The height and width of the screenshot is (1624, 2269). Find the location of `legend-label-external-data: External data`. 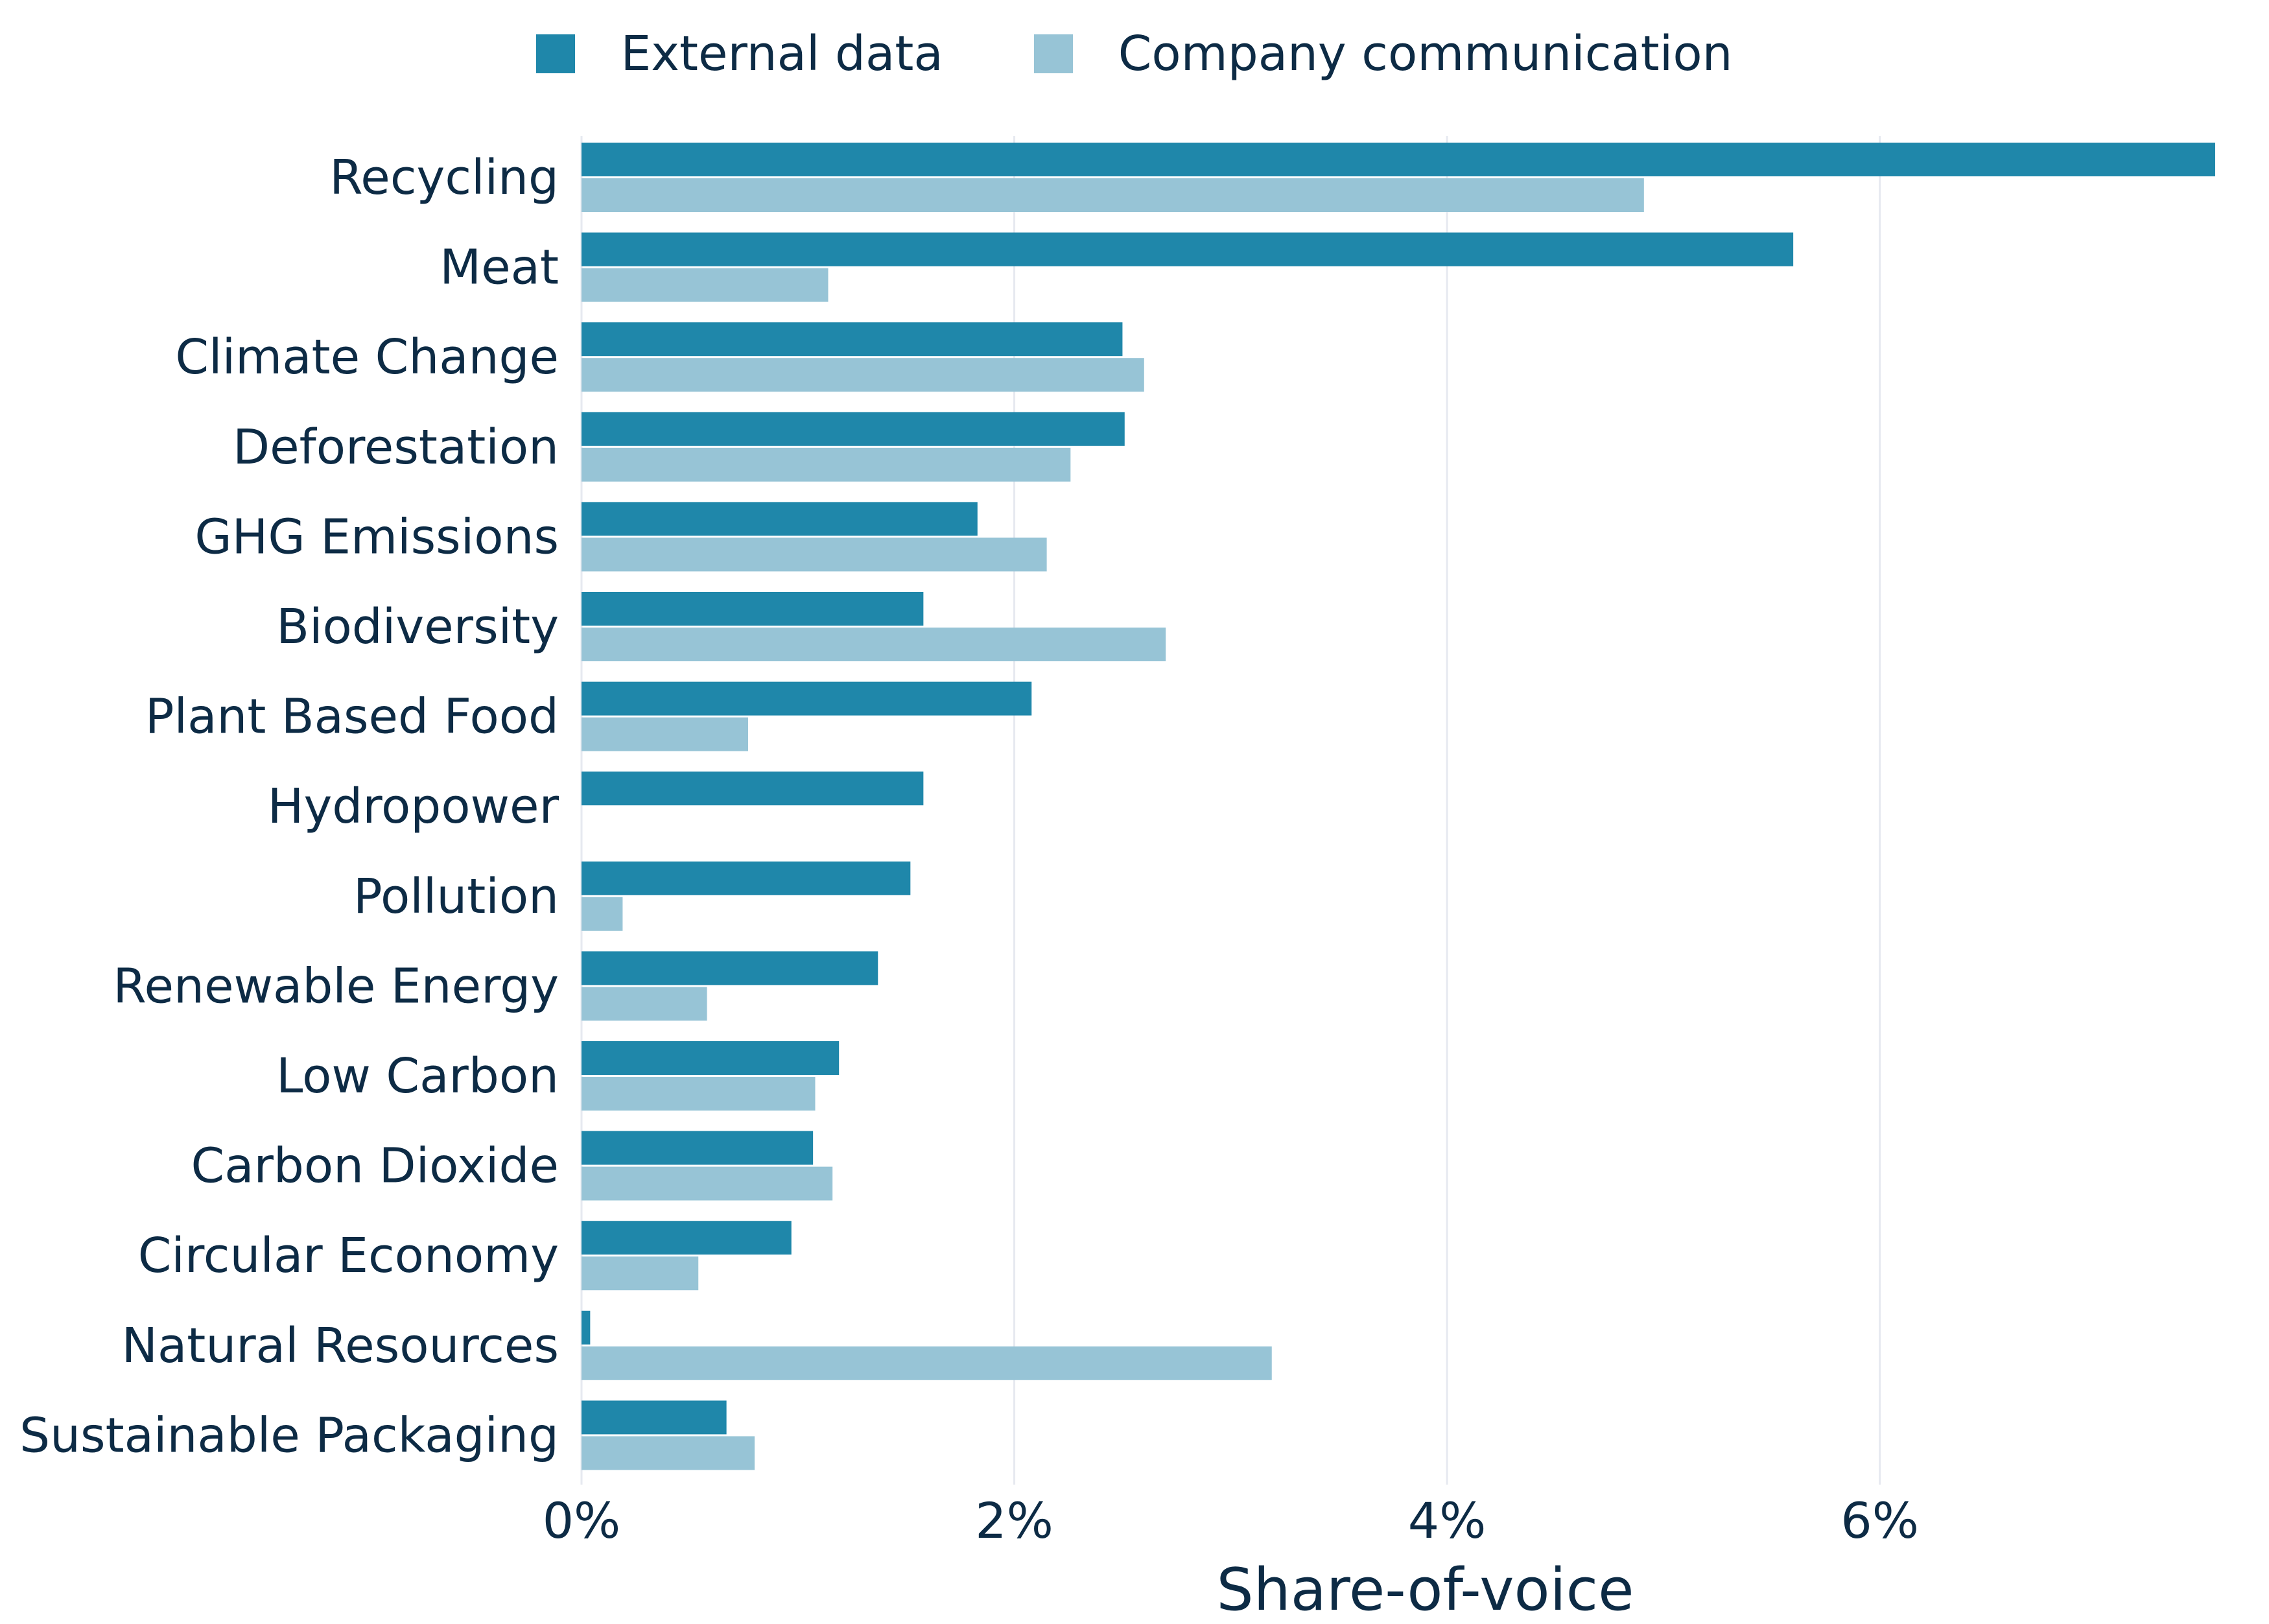

legend-label-external-data: External data is located at coordinates (781, 54).